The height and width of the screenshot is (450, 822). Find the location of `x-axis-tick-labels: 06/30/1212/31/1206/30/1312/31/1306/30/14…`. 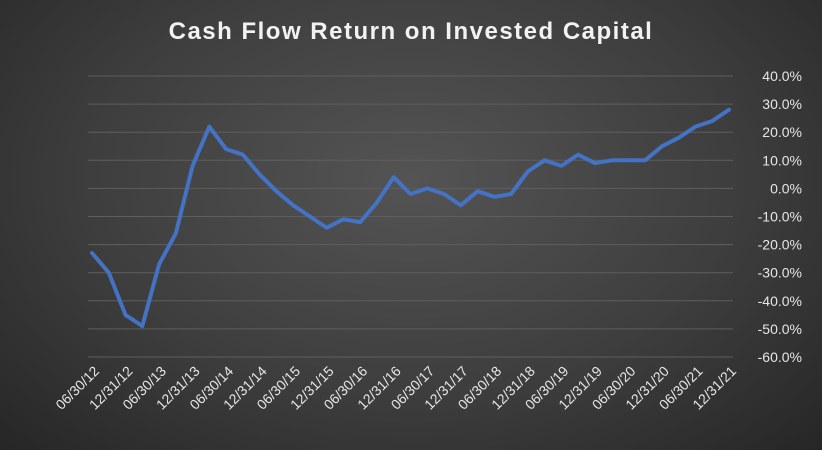

x-axis-tick-labels: 06/30/1212/31/1206/30/1312/31/1306/30/14… is located at coordinates (395, 388).